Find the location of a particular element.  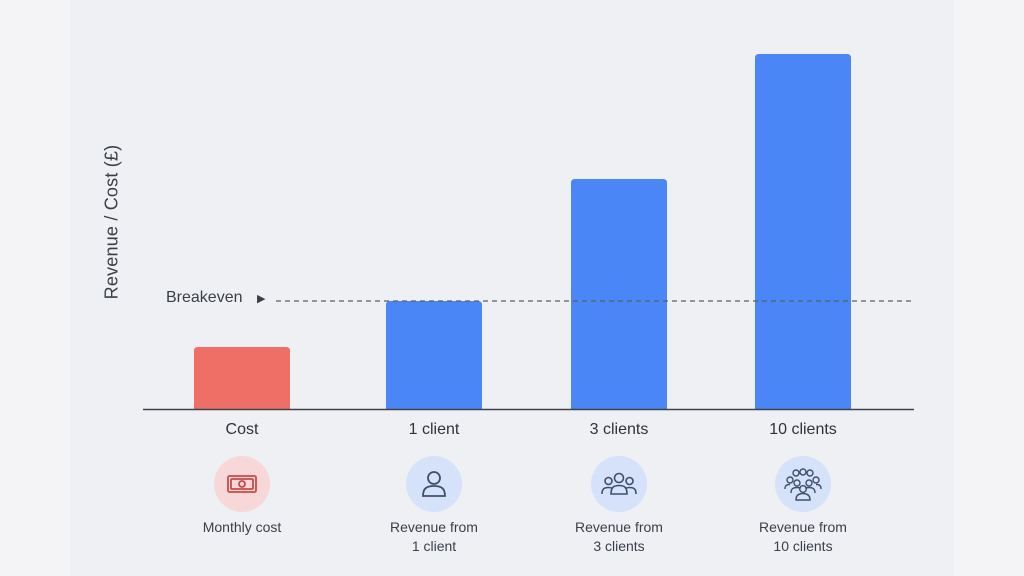

legend-caption-3-clients: Revenue from 3 clients is located at coordinates (619, 537).